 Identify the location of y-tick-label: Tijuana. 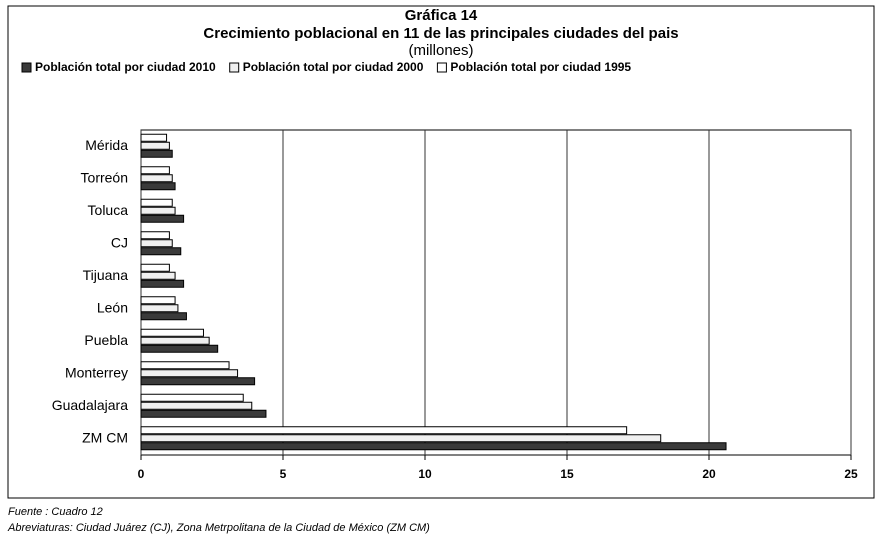
(106, 275).